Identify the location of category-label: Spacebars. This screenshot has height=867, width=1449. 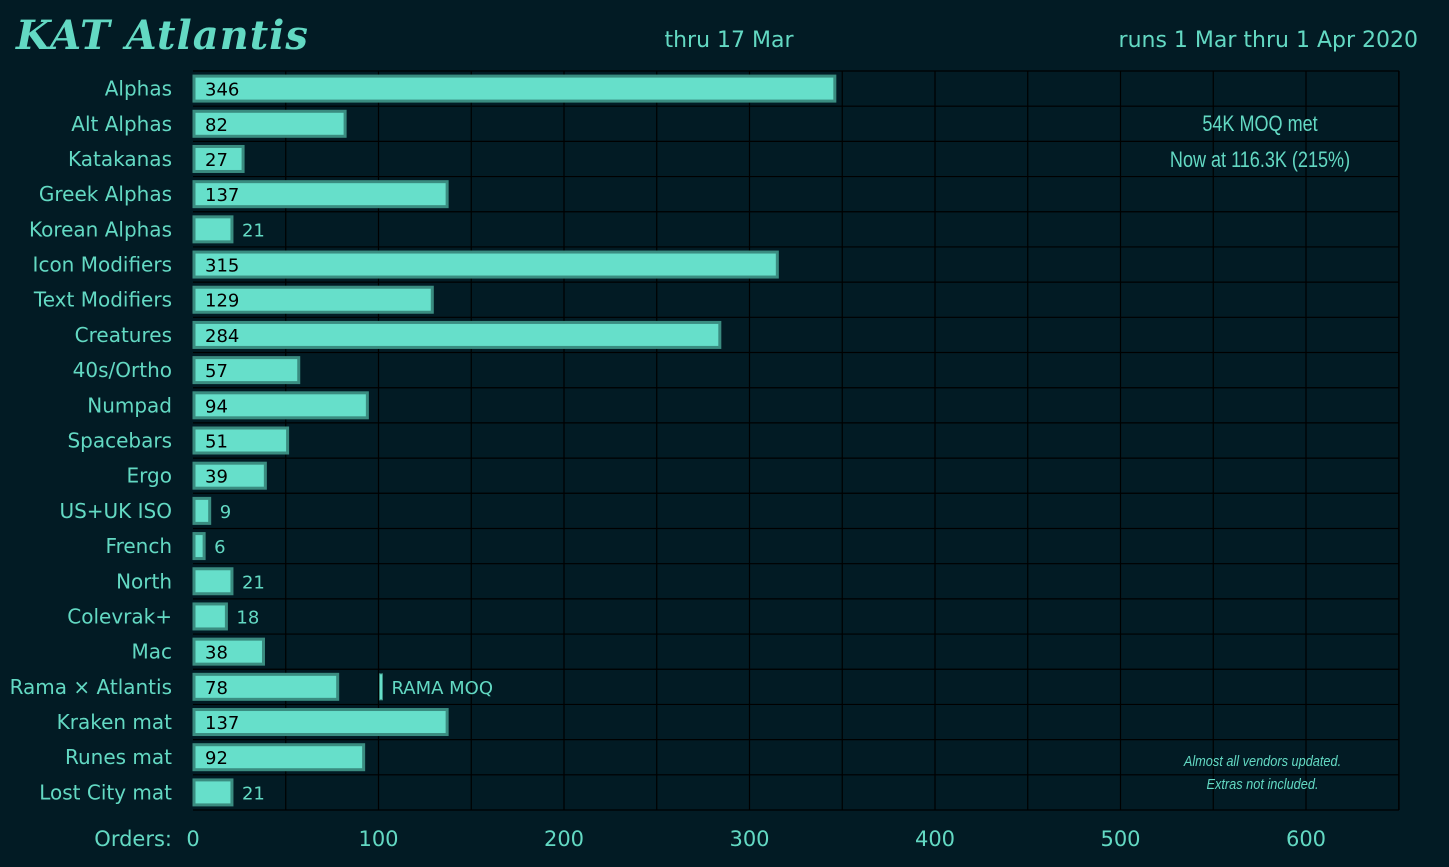
(119, 441).